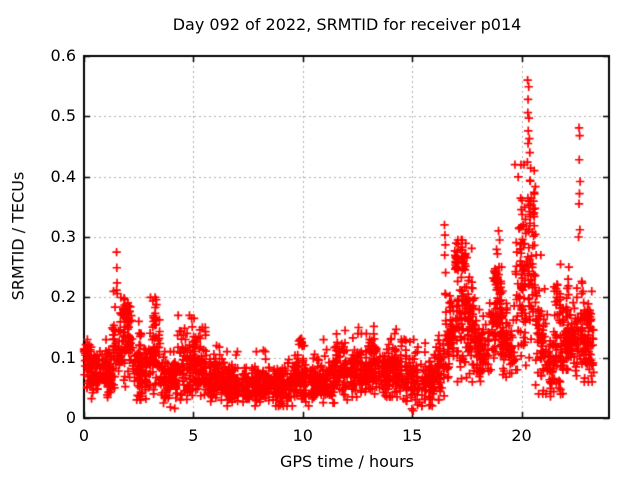  Describe the element at coordinates (347, 461) in the screenshot. I see `x-axis-label: GPS time / hours` at that location.